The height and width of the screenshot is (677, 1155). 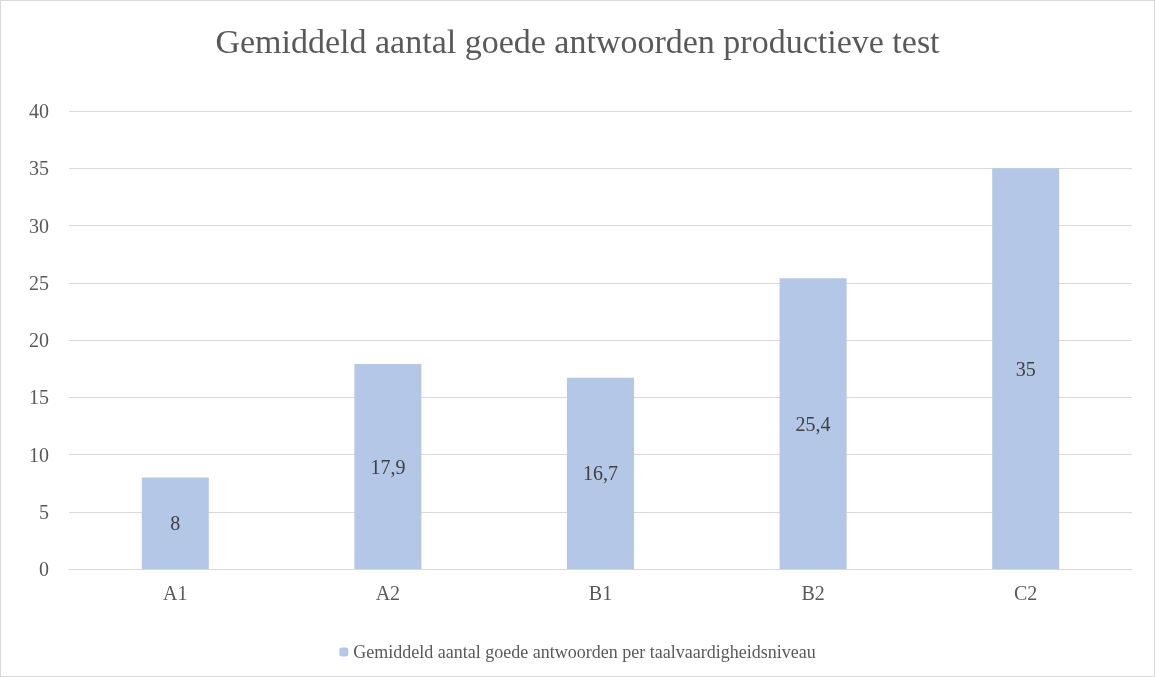 What do you see at coordinates (175, 593) in the screenshot?
I see `x-tick-label: A1` at bounding box center [175, 593].